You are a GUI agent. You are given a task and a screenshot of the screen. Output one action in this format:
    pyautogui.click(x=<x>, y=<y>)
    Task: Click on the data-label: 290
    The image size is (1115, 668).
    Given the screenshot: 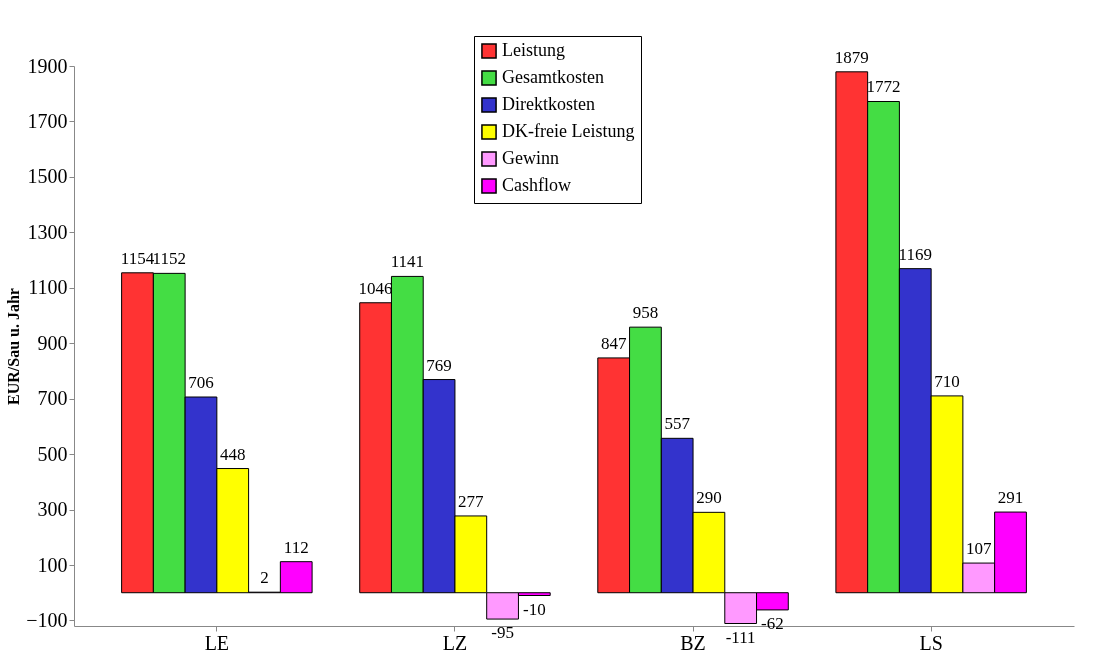 What is the action you would take?
    pyautogui.click(x=709, y=498)
    